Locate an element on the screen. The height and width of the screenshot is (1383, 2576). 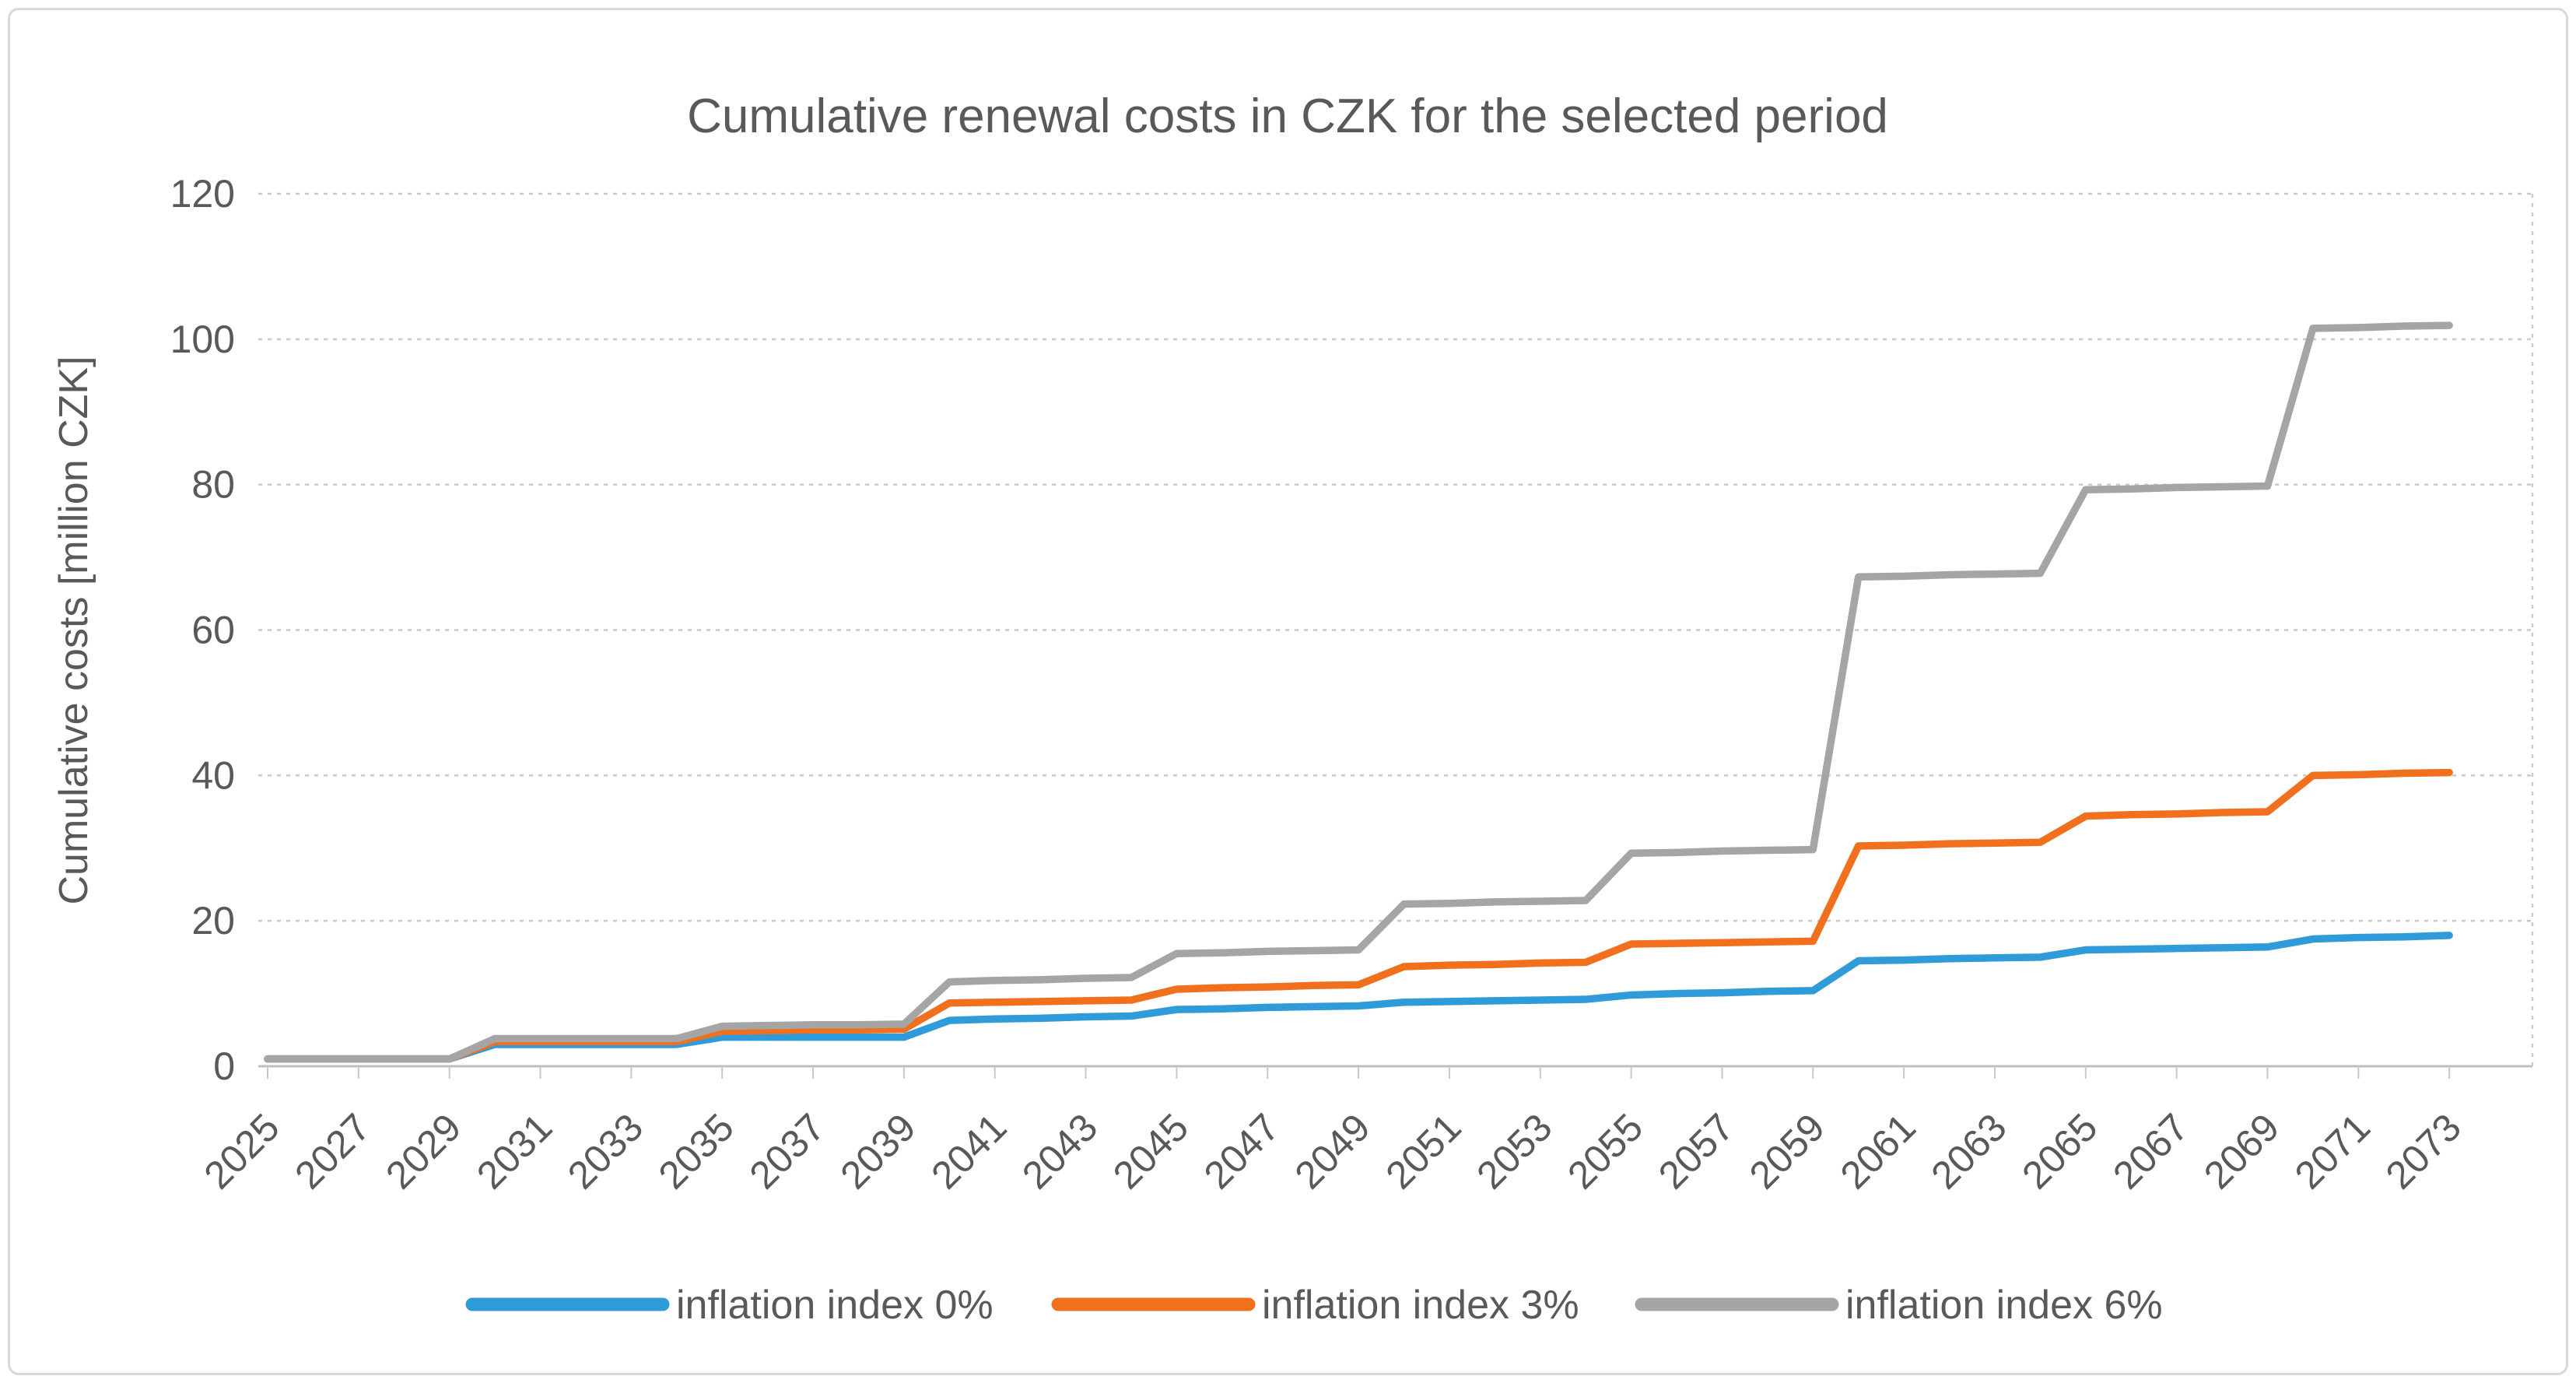
x-tick-label: 2047 is located at coordinates (1242, 1151).